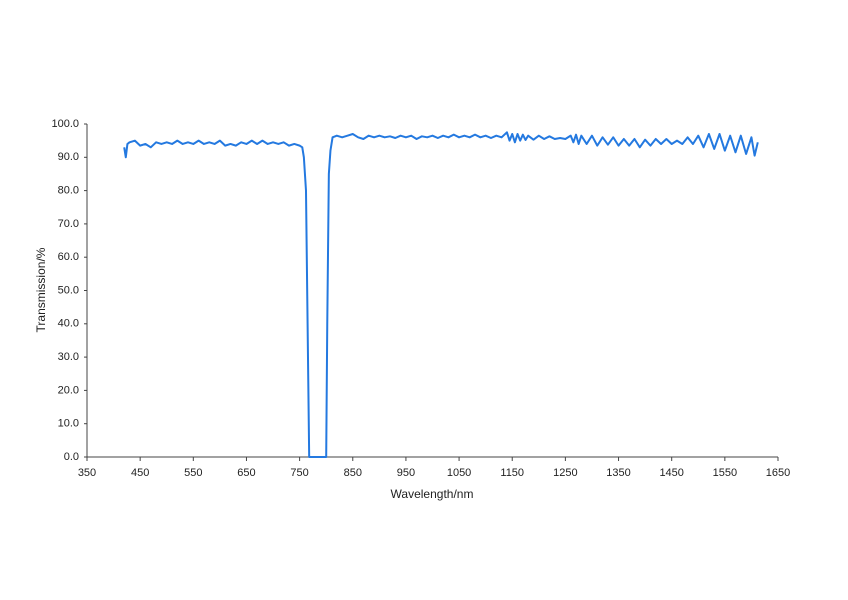  What do you see at coordinates (565, 473) in the screenshot?
I see `x-tick-label: 1250` at bounding box center [565, 473].